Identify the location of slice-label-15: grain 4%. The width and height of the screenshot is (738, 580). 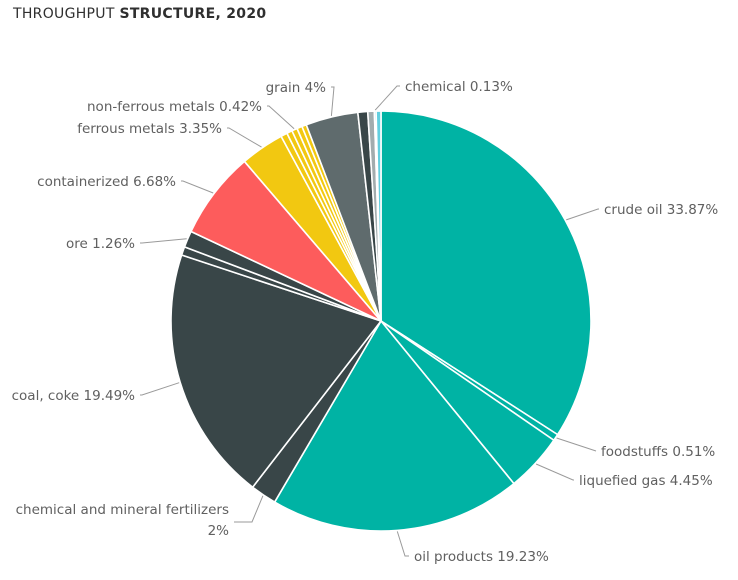
(296, 88).